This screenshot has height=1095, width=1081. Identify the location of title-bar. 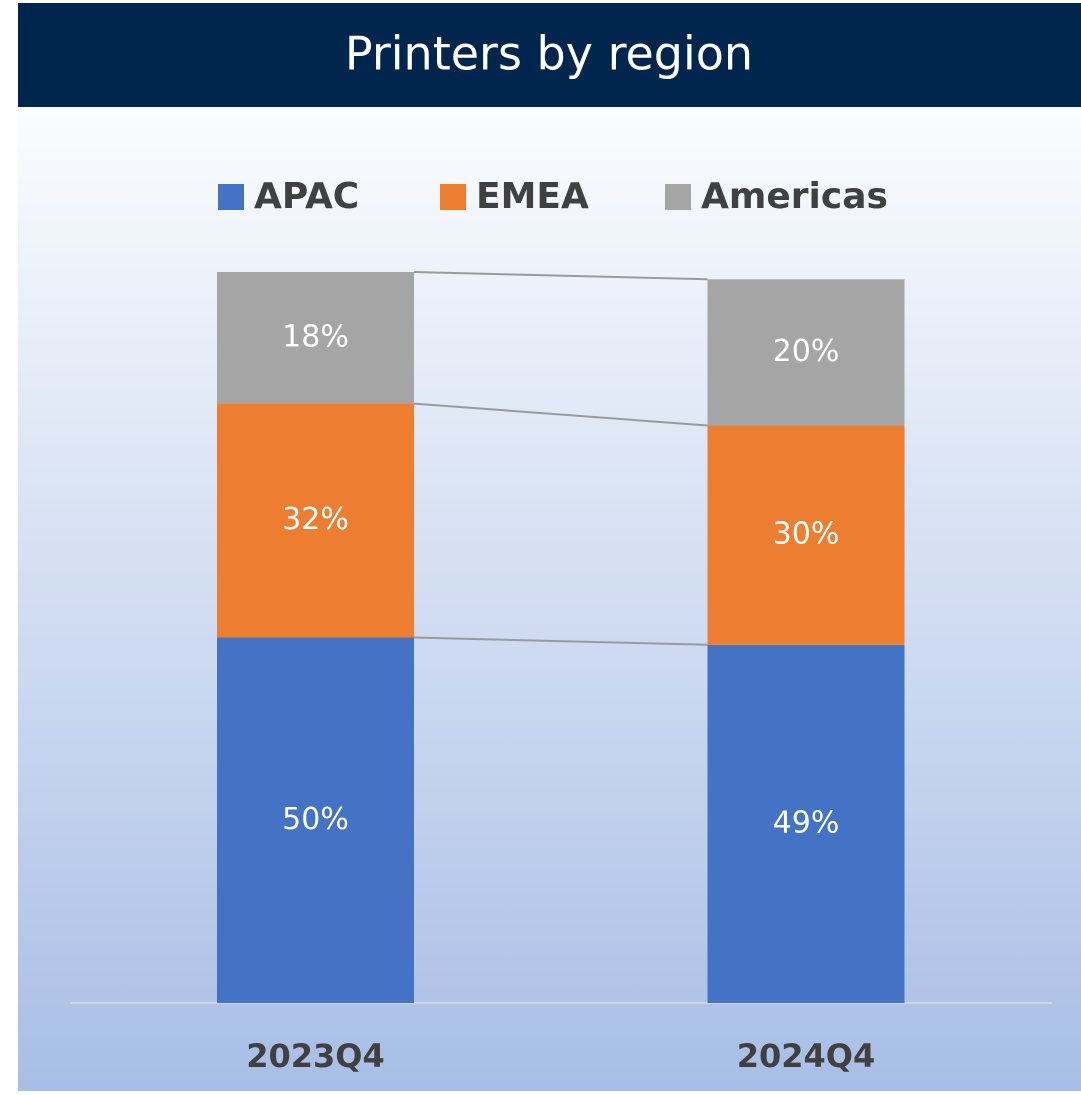
(549, 55).